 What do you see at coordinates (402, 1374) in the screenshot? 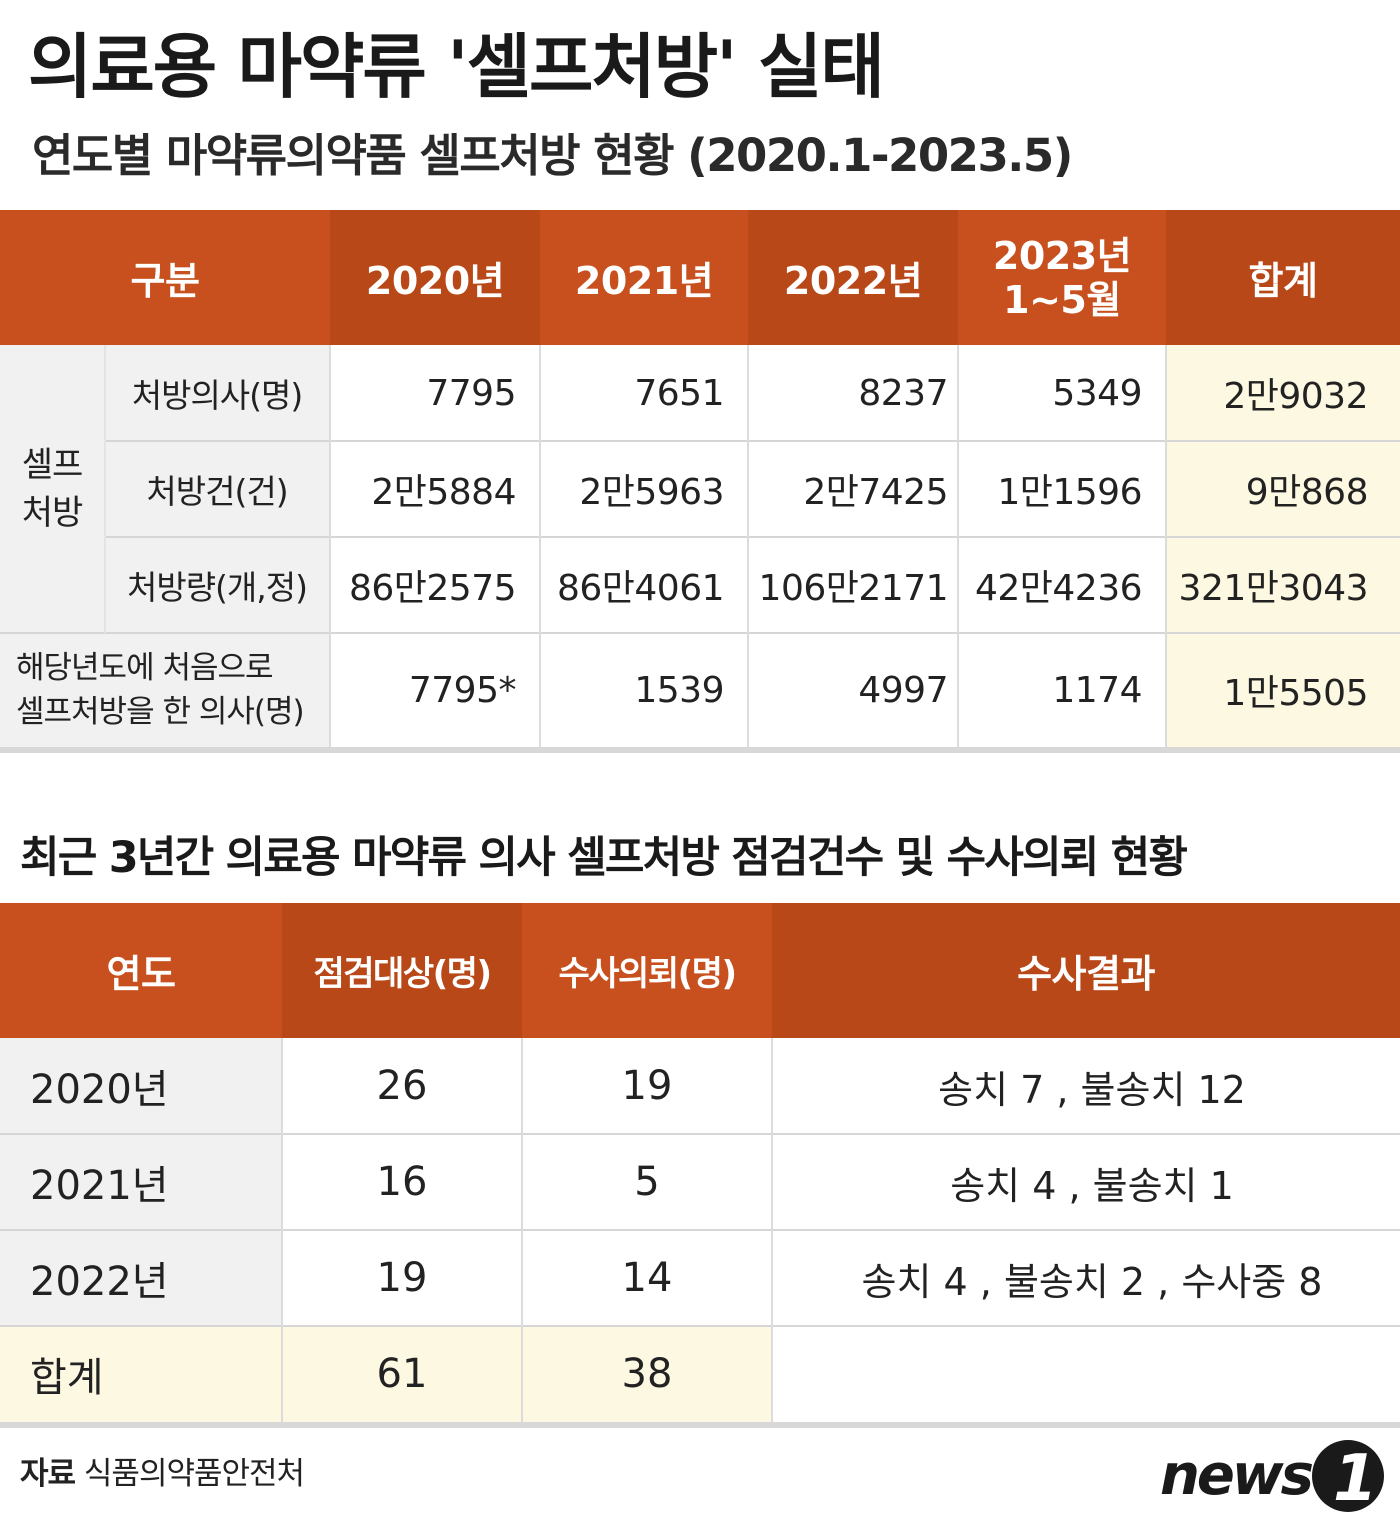
I see `cell-inspected-total: 61` at bounding box center [402, 1374].